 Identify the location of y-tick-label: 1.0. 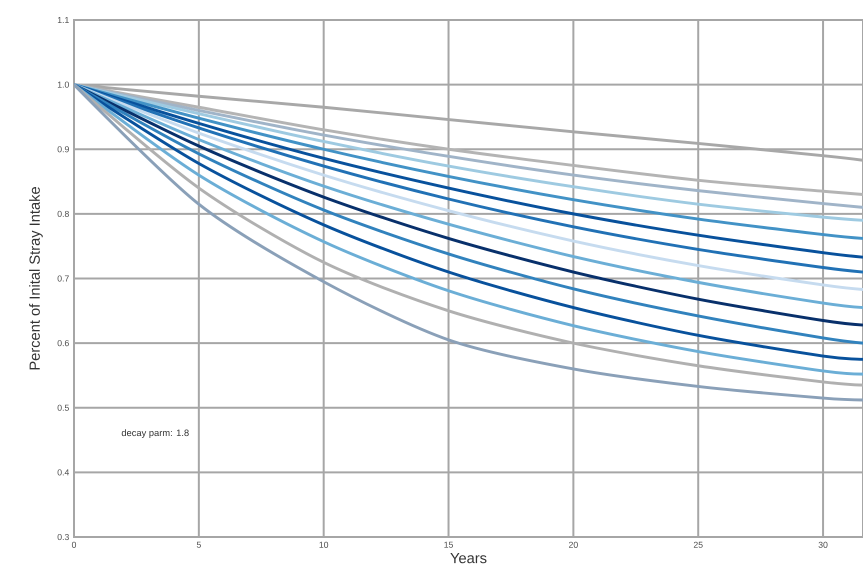
(63, 85).